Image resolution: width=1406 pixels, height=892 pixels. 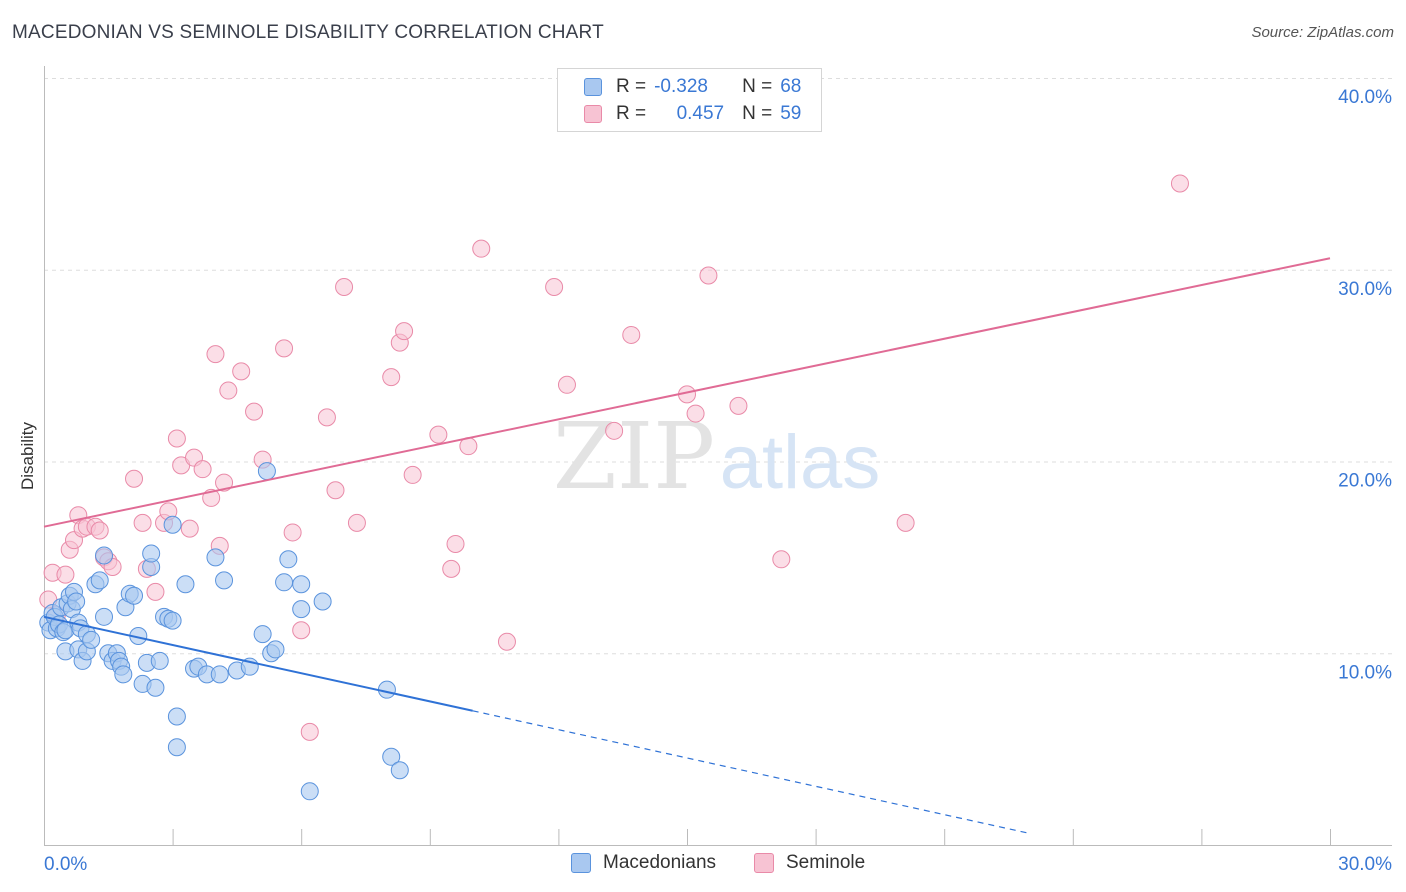 I want to click on x-tick-label: 30.0%, so click(x=1365, y=864).